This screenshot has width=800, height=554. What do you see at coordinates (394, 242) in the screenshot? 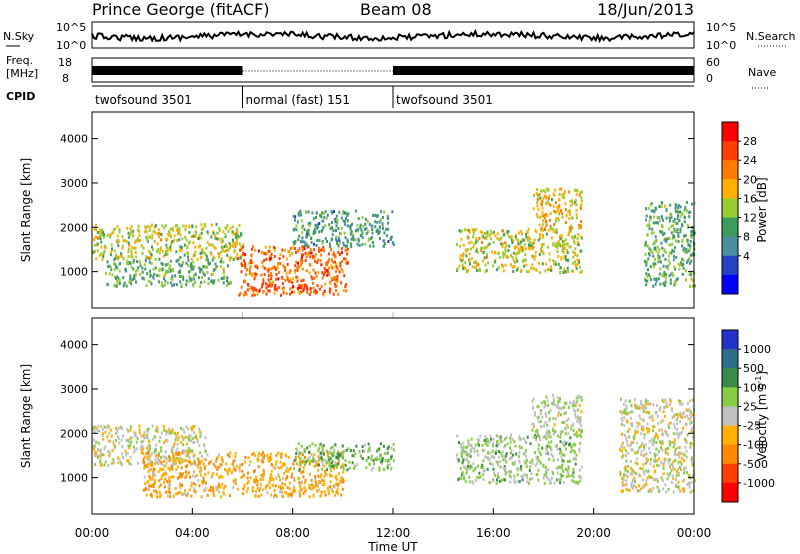
I see `power-heatmap` at bounding box center [394, 242].